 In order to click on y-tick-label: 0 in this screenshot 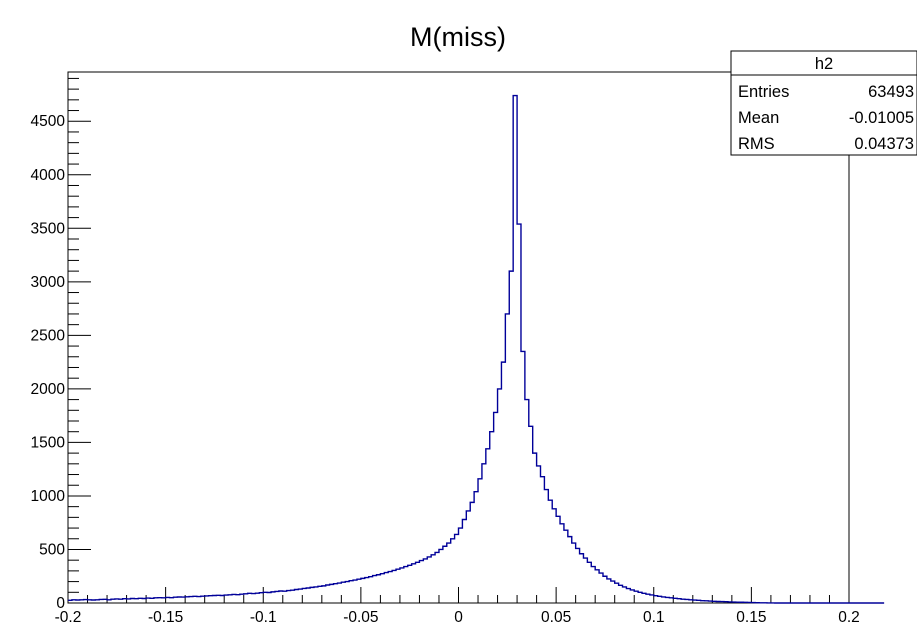, I will do `click(60, 603)`.